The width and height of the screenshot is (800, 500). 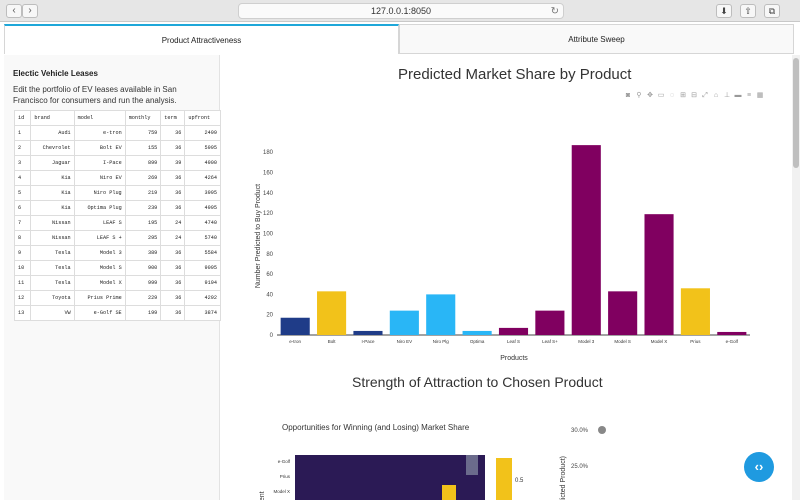 I want to click on table-cell: 4740, so click(x=202, y=223).